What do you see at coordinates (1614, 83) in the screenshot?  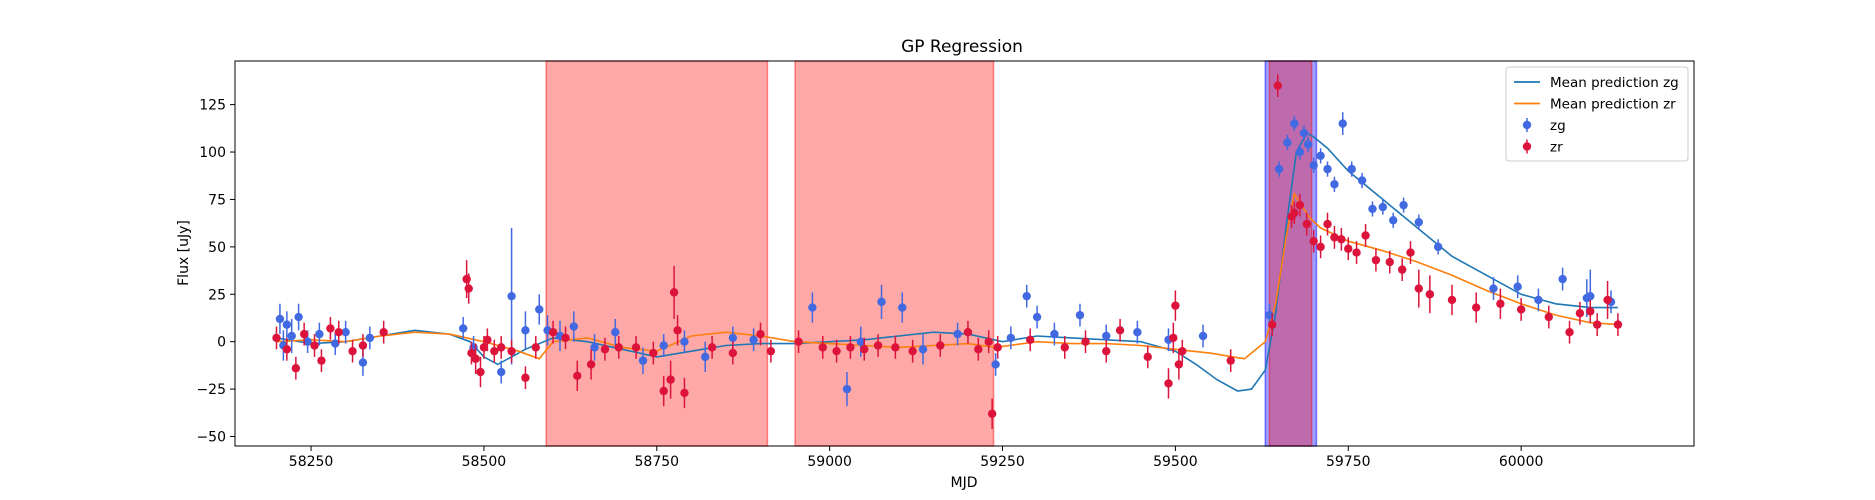 I see `legend-label: Mean prediction zg` at bounding box center [1614, 83].